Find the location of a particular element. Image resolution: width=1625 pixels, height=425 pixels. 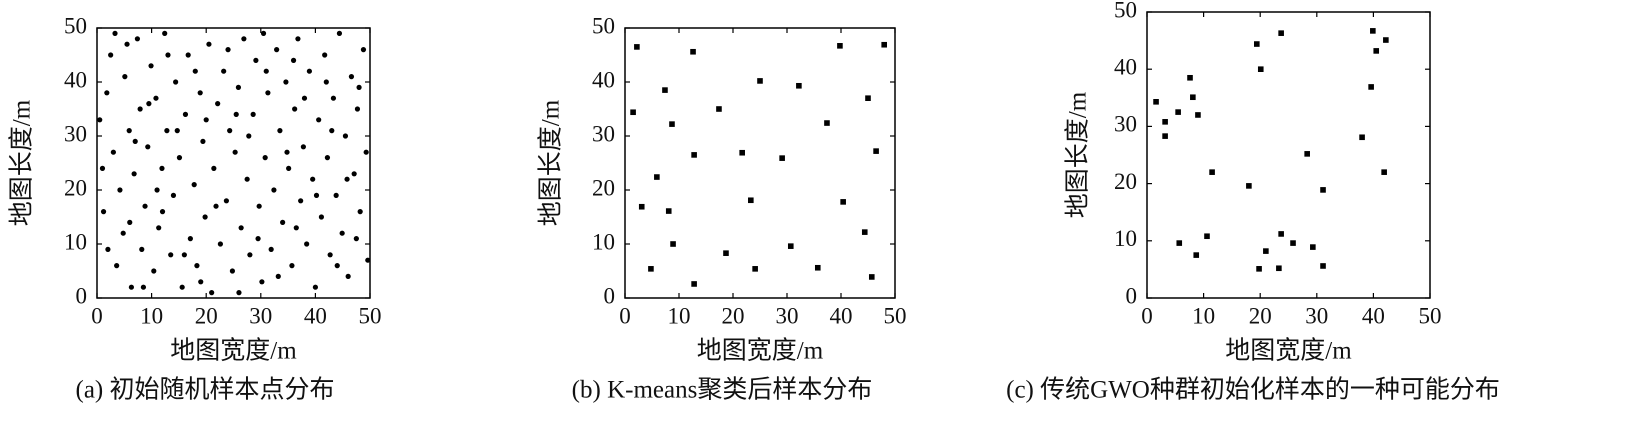

caption: (c) 传统GWO种群初始化样本的一种可能分布 is located at coordinates (1253, 390).